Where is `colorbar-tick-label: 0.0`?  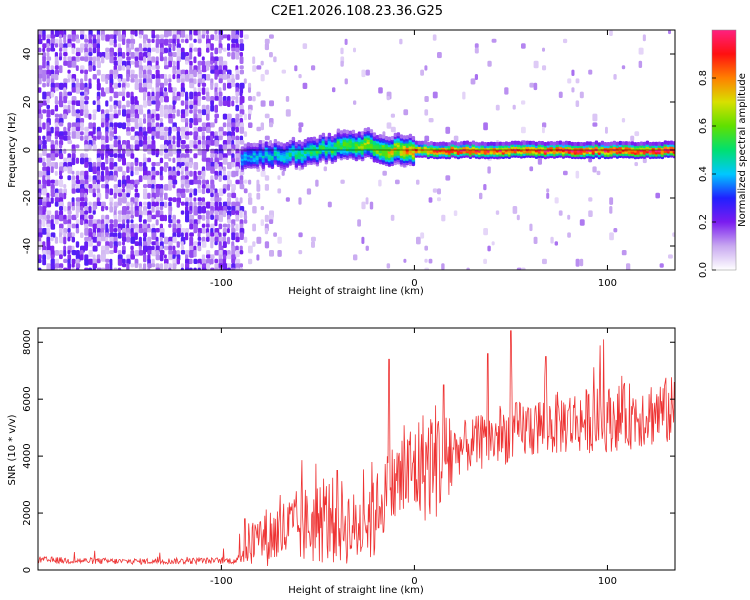 colorbar-tick-label: 0.0 is located at coordinates (703, 270).